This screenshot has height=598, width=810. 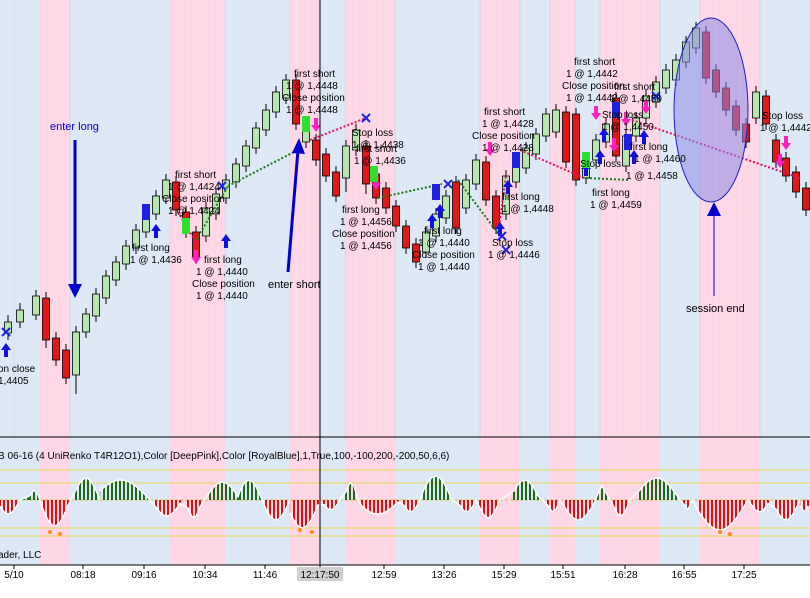 I want to click on x-tick-label: 12:17:50, so click(x=320, y=575).